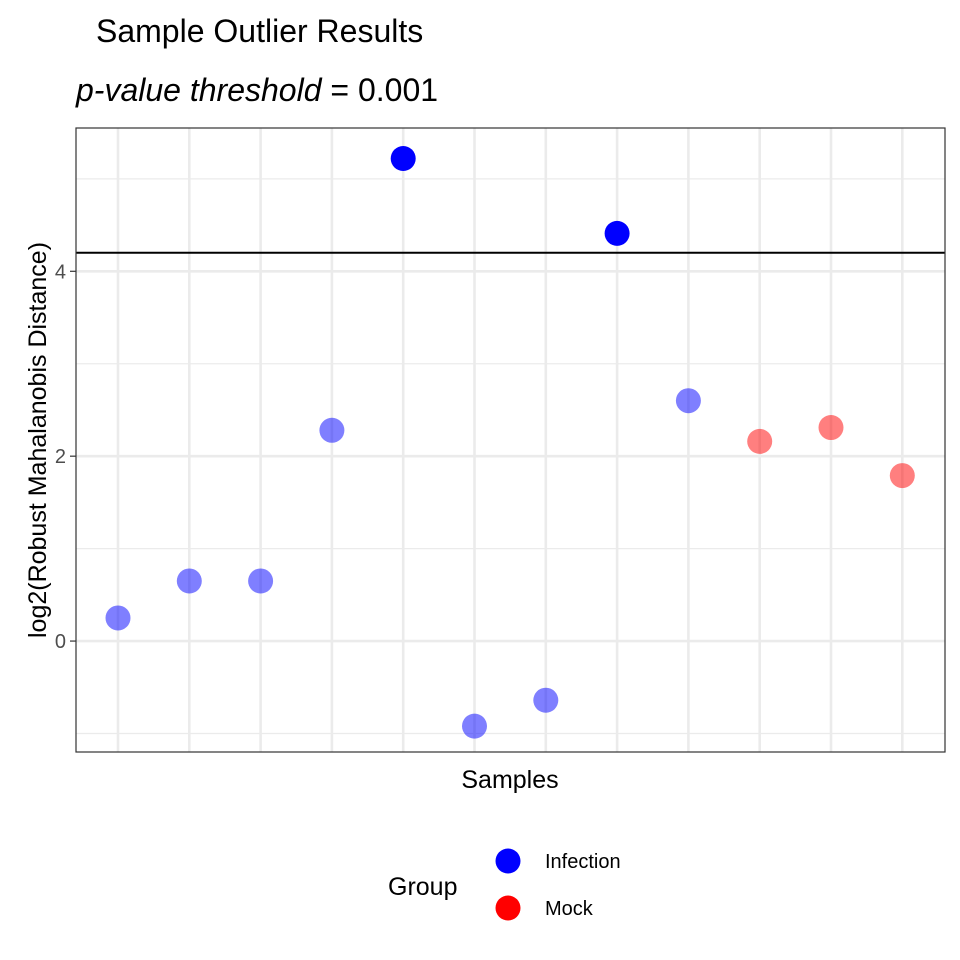  I want to click on chart-title: Sample Outlier Results, so click(259, 31).